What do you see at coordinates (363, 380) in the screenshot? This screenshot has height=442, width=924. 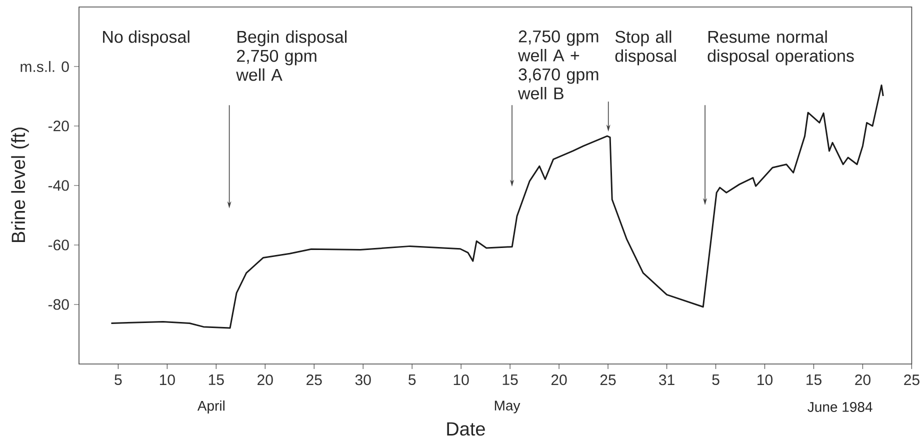 I see `x-tick-label: 30` at bounding box center [363, 380].